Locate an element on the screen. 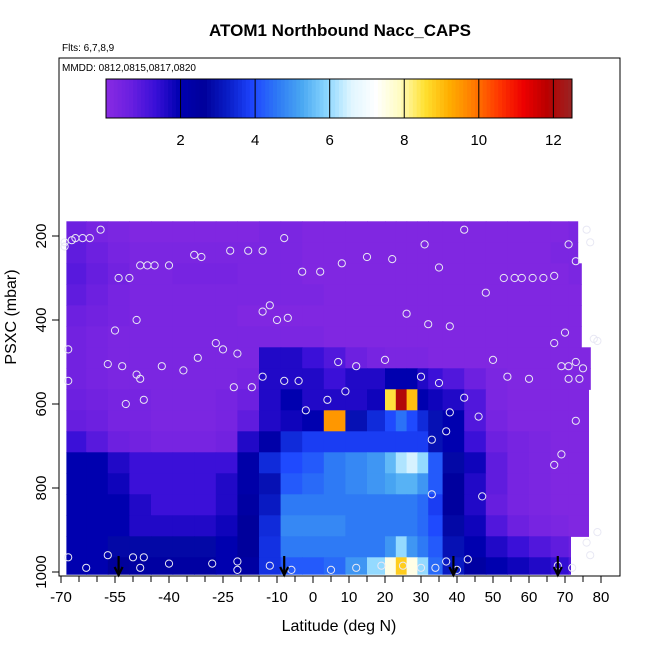  x-tick-label: 0 is located at coordinates (313, 597).